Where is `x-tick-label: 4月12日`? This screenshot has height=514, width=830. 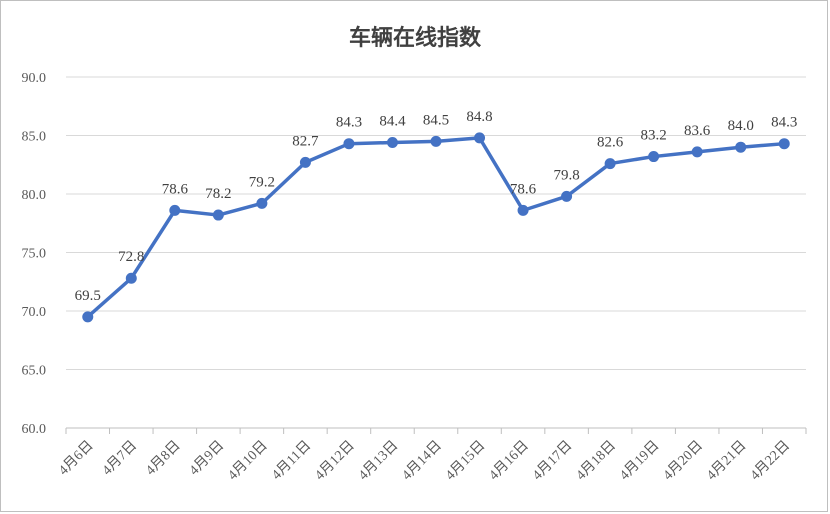 x-tick-label: 4月12日 is located at coordinates (335, 461).